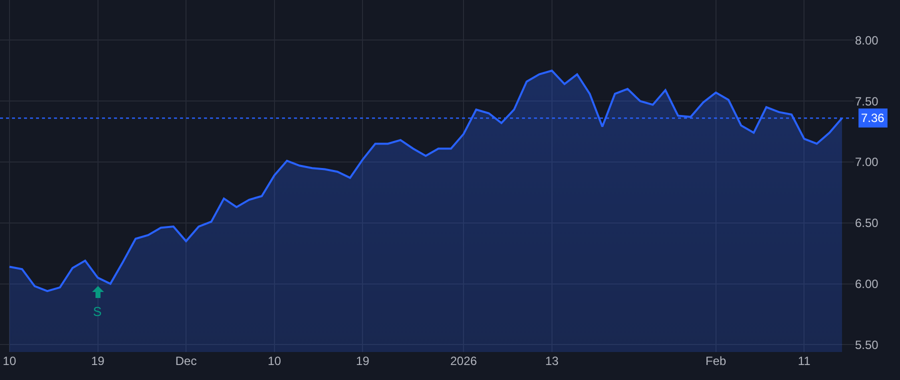 The image size is (900, 380). Describe the element at coordinates (867, 40) in the screenshot. I see `y-tick-label: 8.00` at that location.